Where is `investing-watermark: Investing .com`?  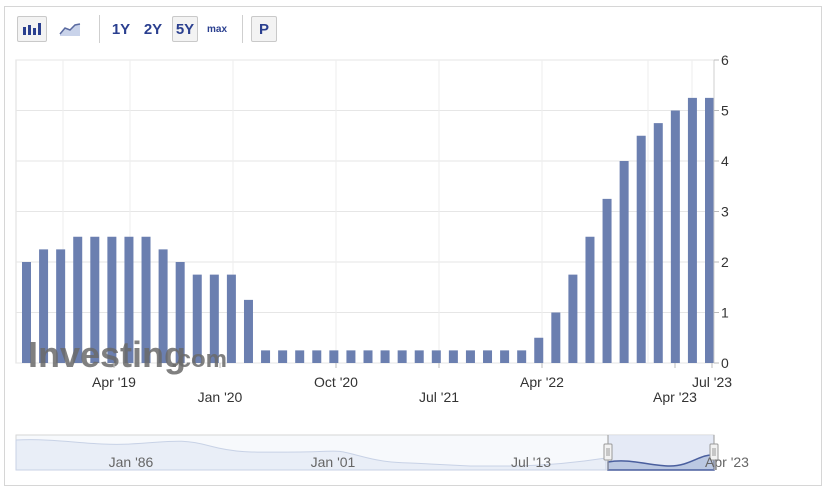
investing-watermark: Investing .com is located at coordinates (127, 354).